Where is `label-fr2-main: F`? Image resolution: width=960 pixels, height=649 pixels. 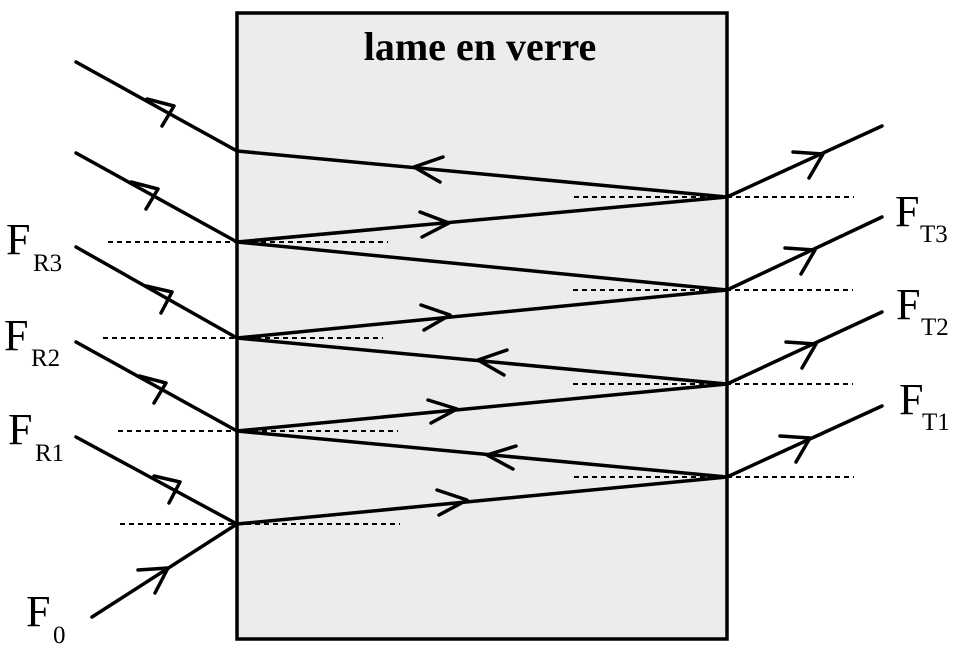 label-fr2-main: F is located at coordinates (16, 335).